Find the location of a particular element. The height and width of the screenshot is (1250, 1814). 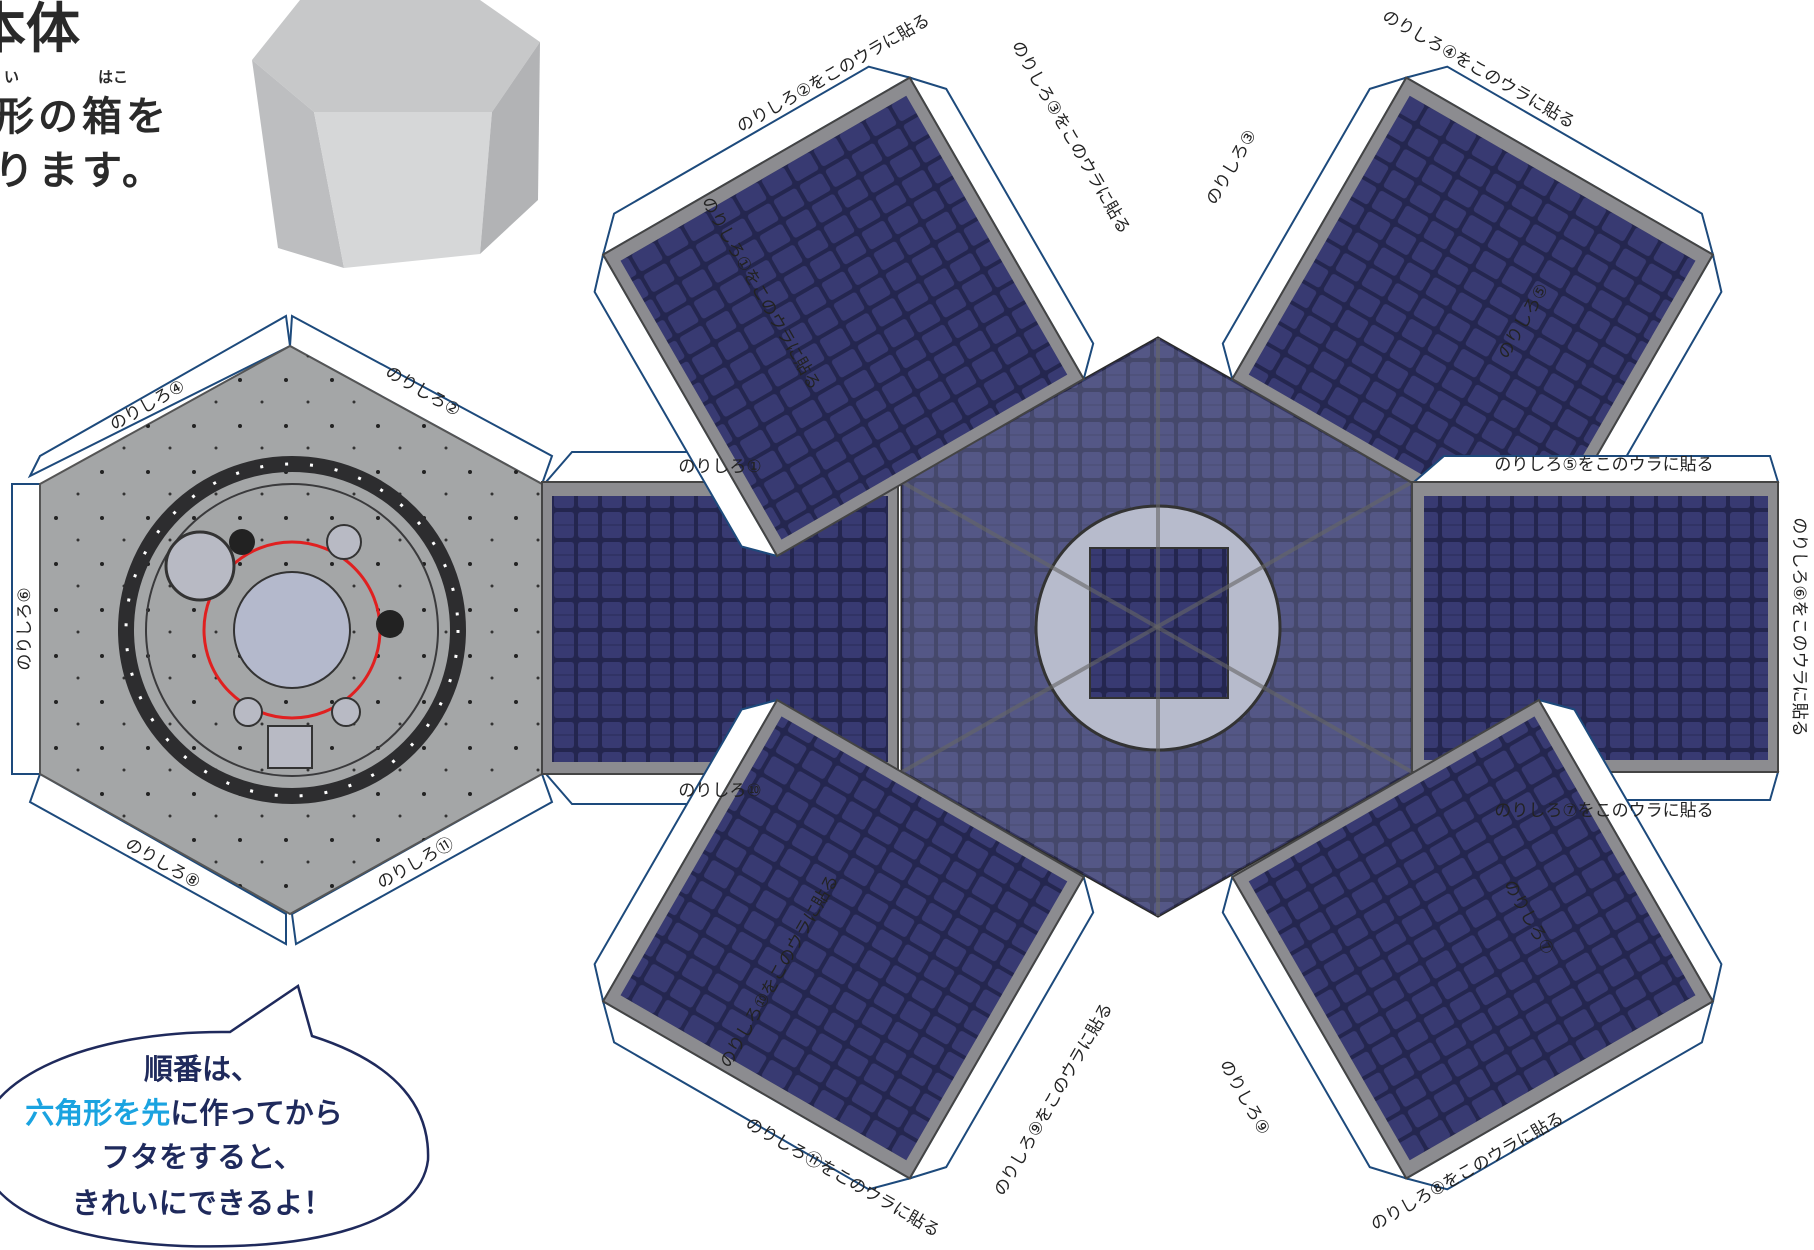

bubble-line-1: 順番は、 is located at coordinates (201, 1069).